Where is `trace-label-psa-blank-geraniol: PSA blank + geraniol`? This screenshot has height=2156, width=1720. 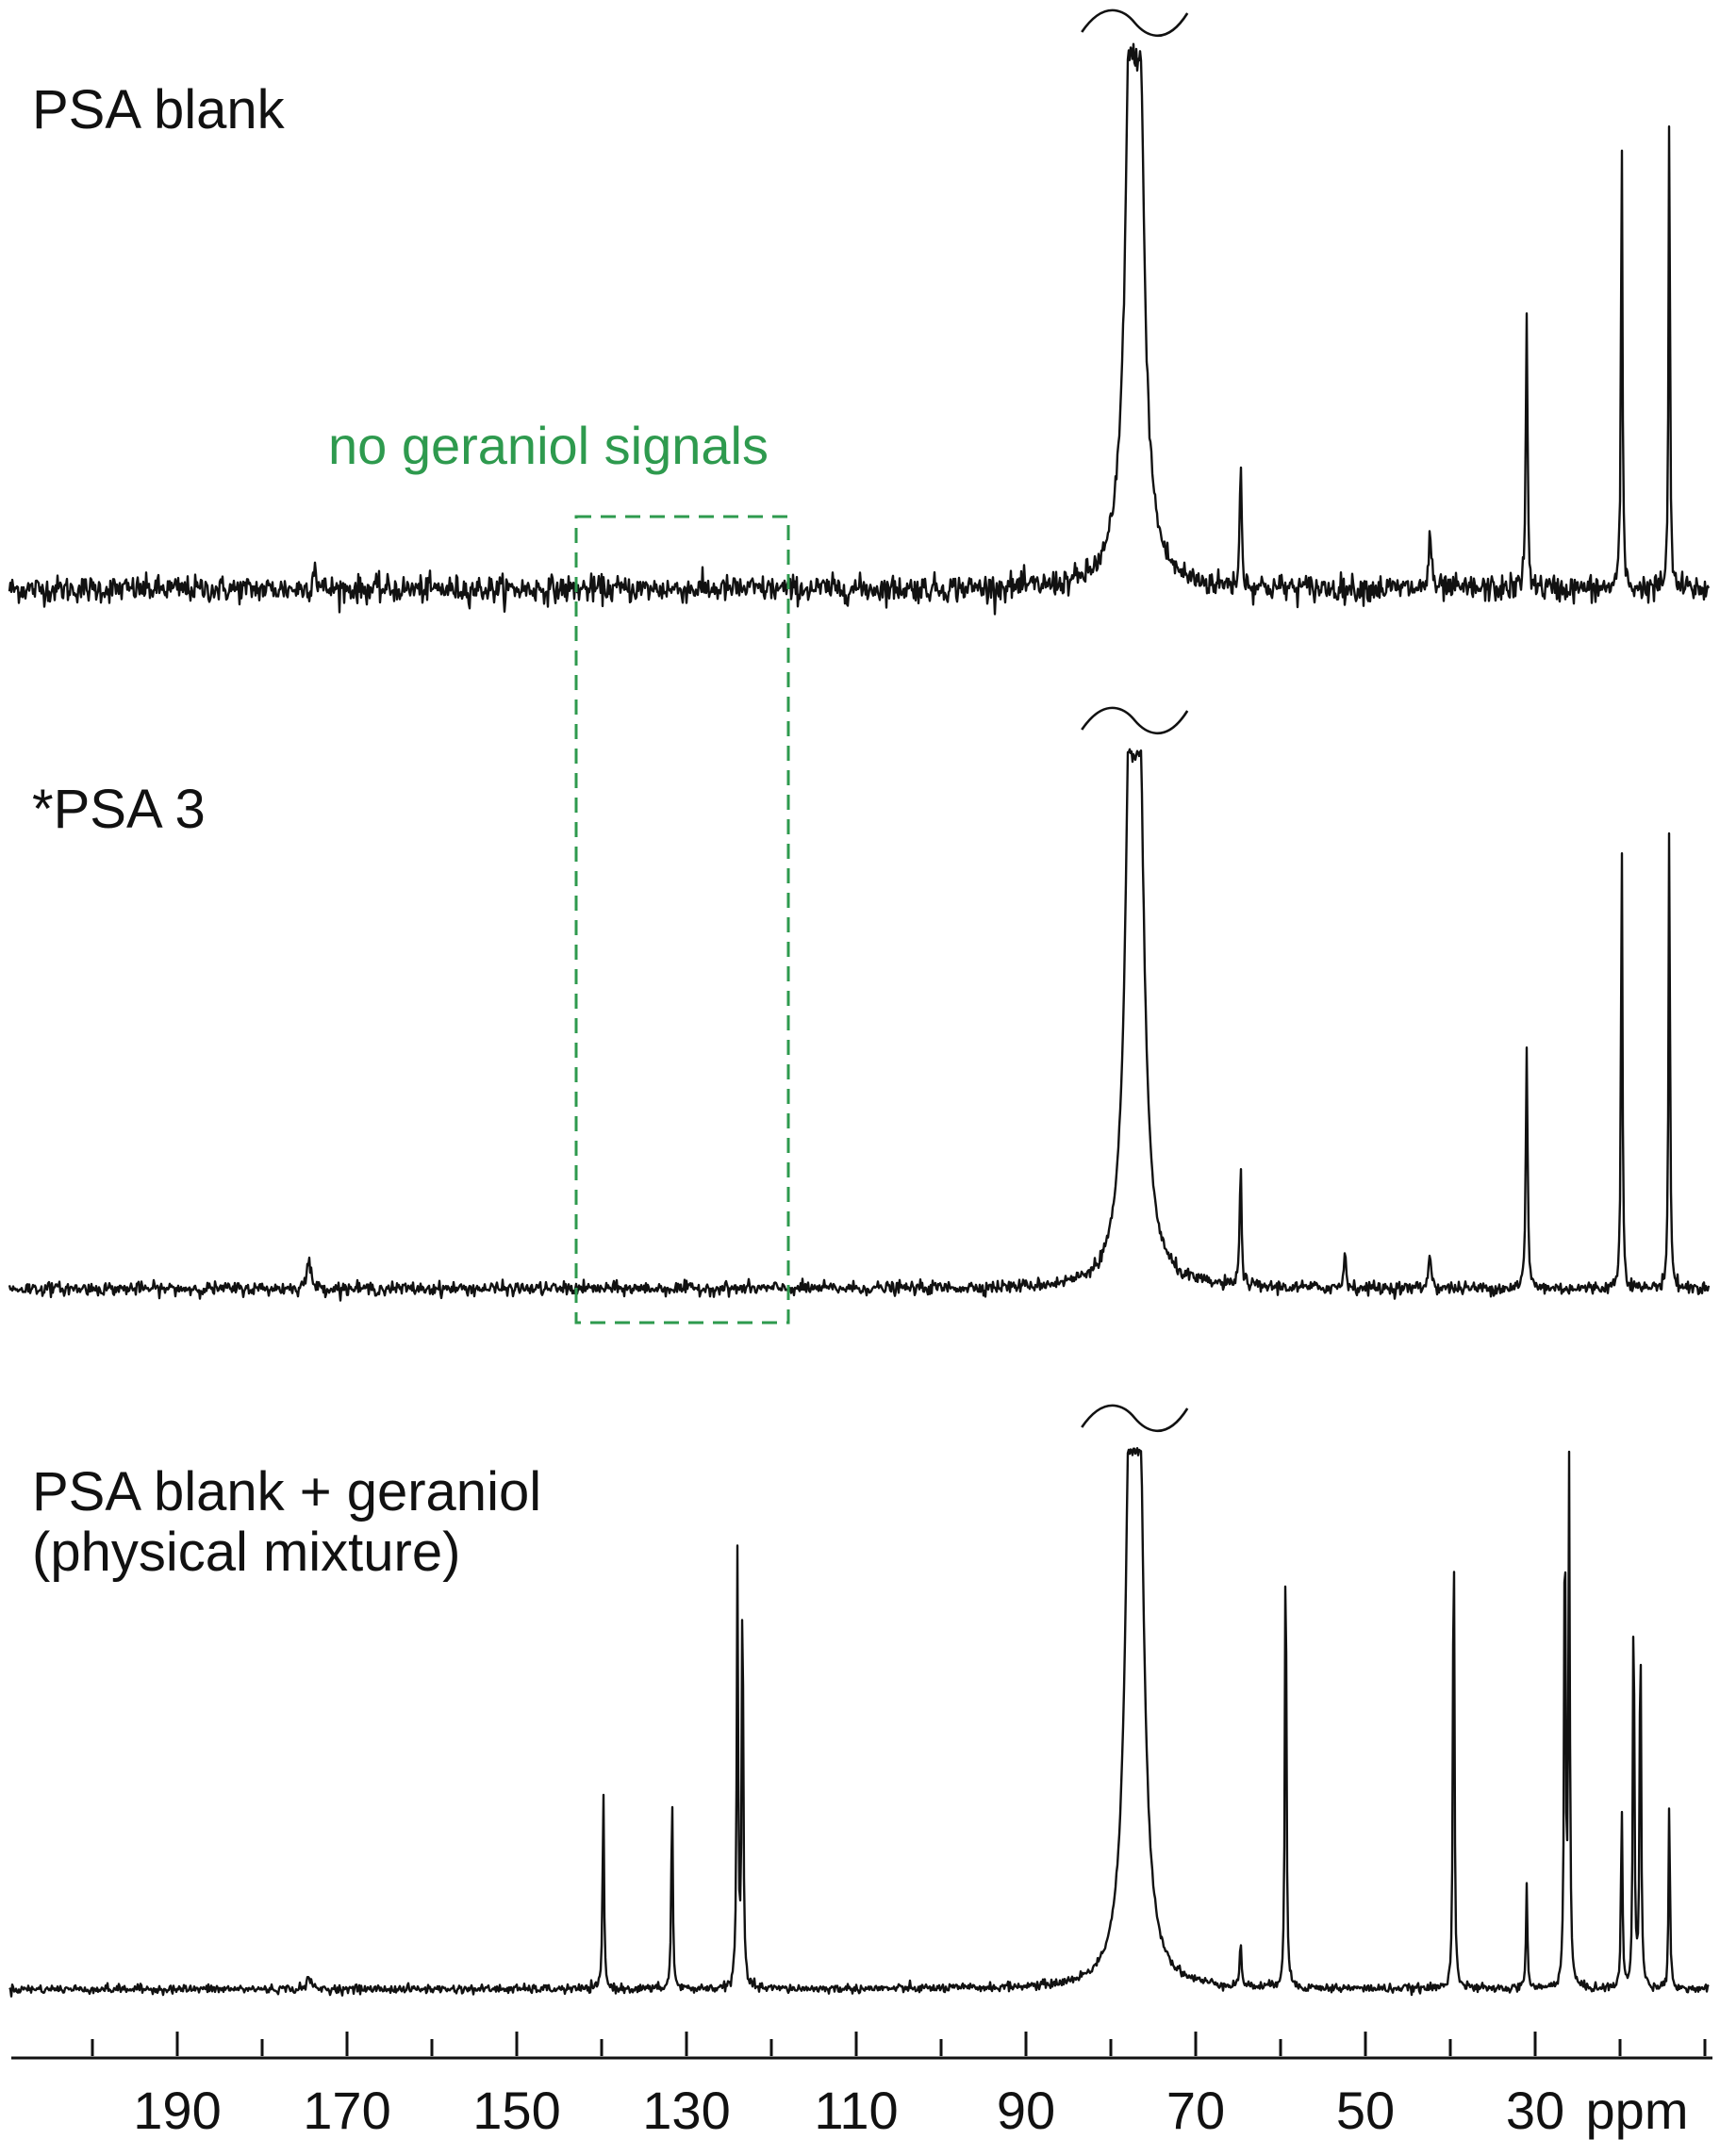 trace-label-psa-blank-geraniol: PSA blank + geraniol is located at coordinates (287, 1492).